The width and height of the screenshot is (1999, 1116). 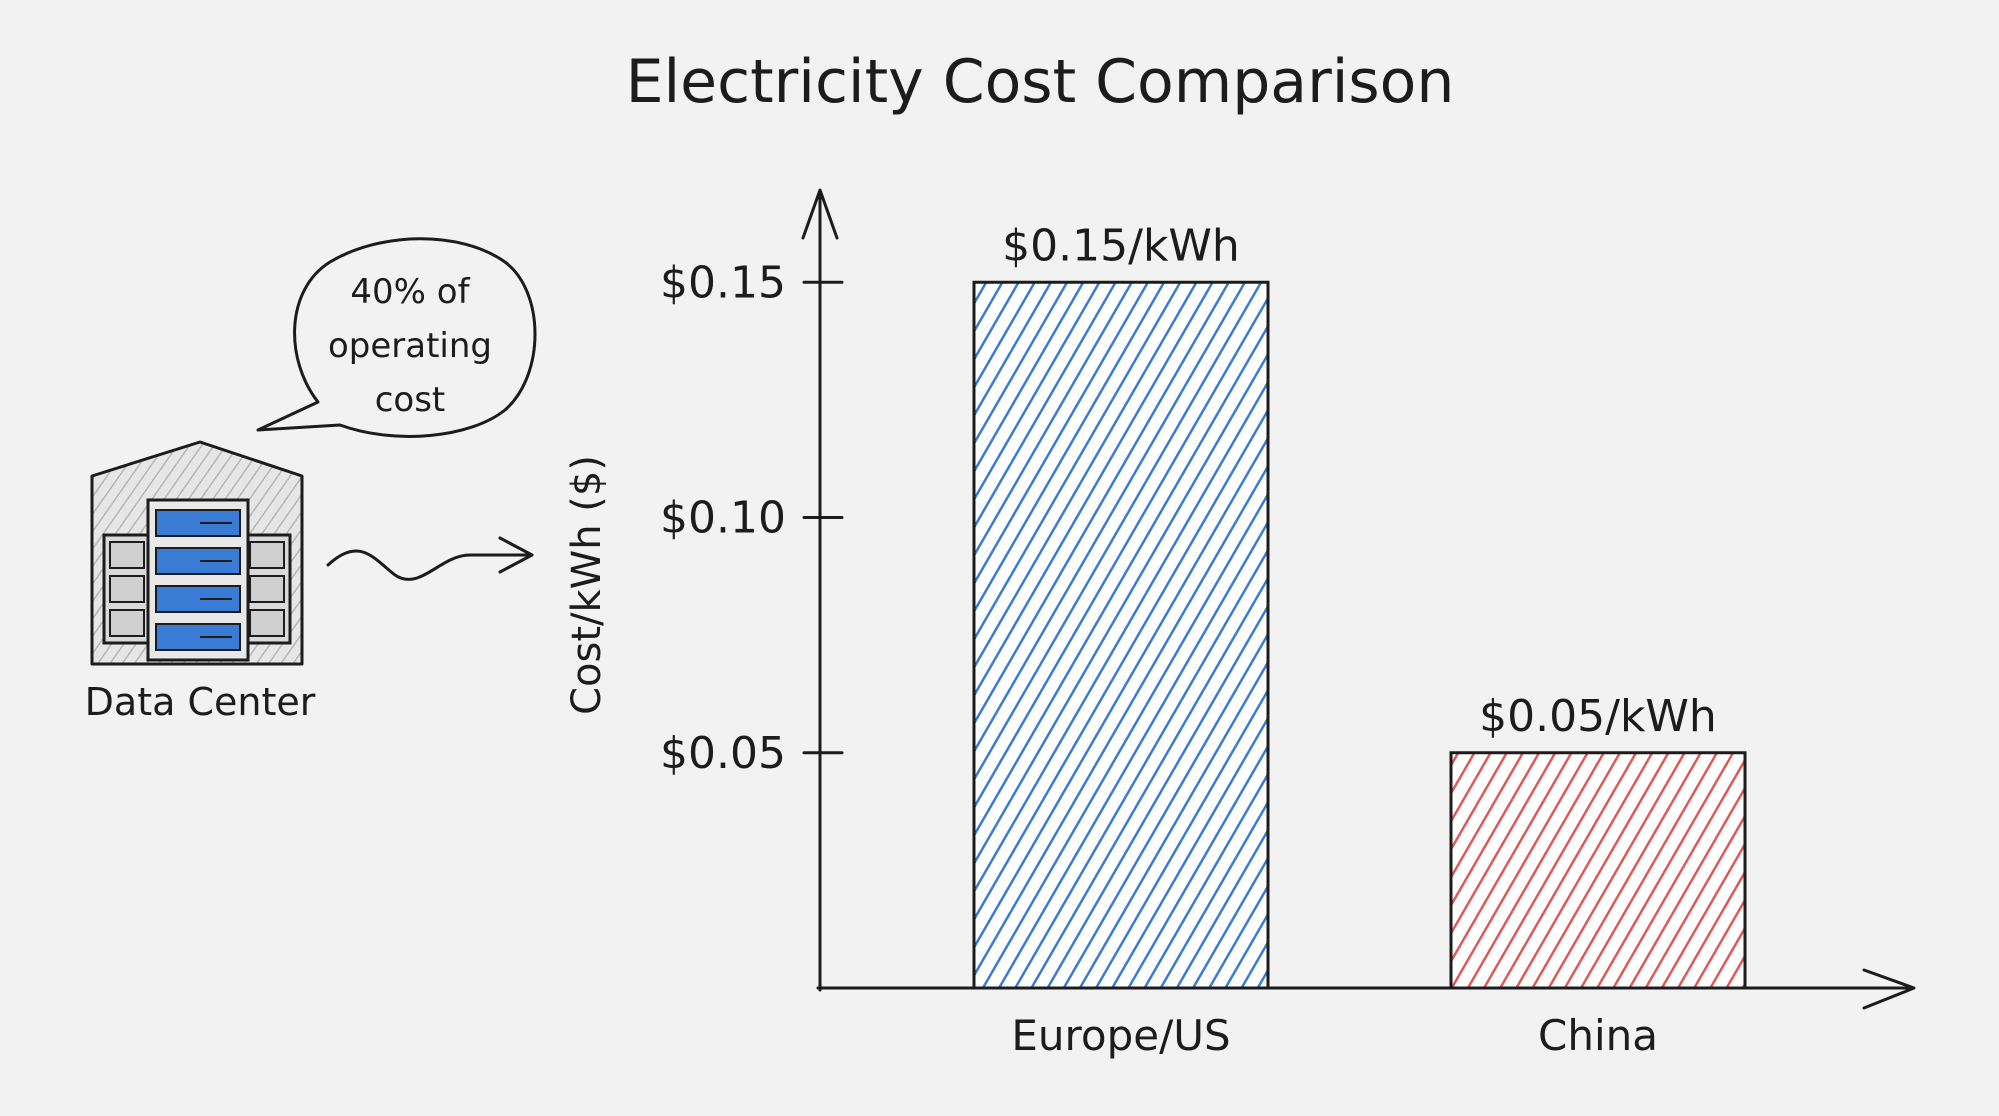 What do you see at coordinates (723, 753) in the screenshot?
I see `y-tick-label: $0.05` at bounding box center [723, 753].